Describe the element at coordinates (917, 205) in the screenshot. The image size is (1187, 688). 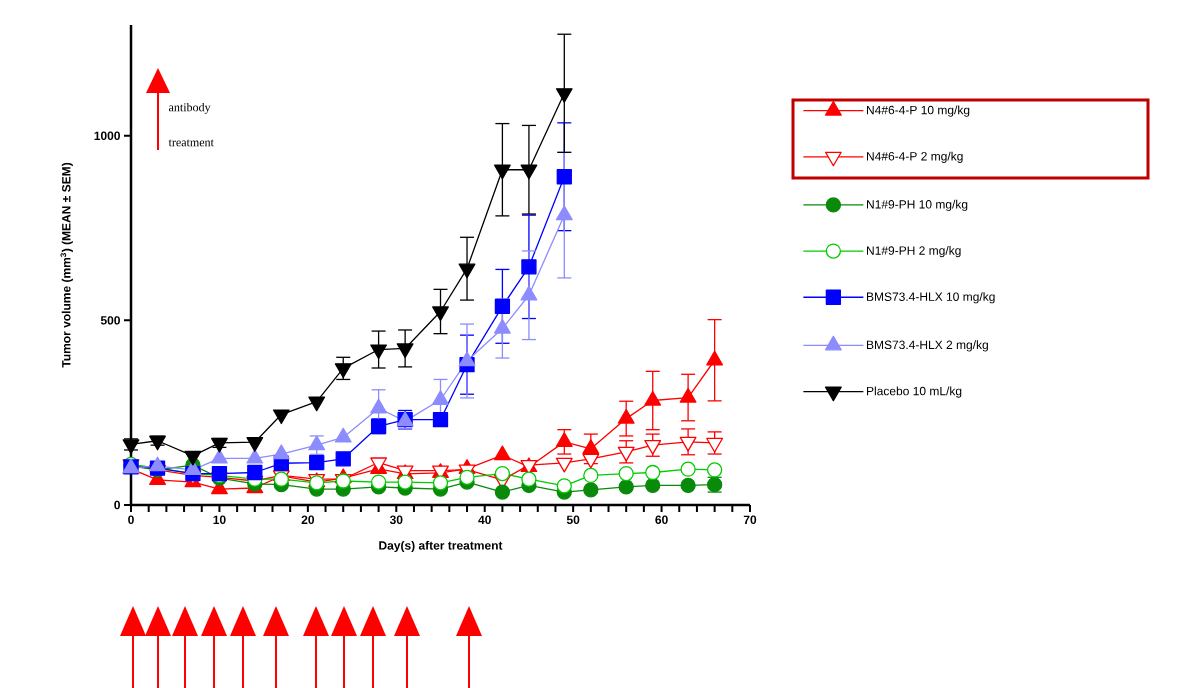
I see `legend-label: N1#9-PH 10 mg/kg` at that location.